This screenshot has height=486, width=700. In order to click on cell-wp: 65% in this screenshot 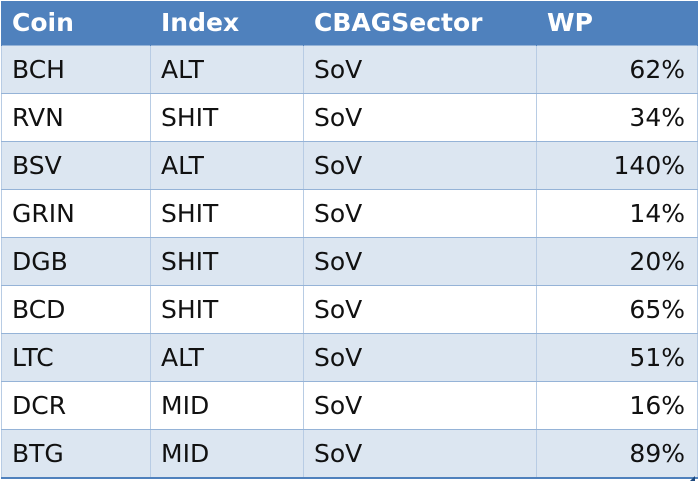, I will do `click(617, 309)`.